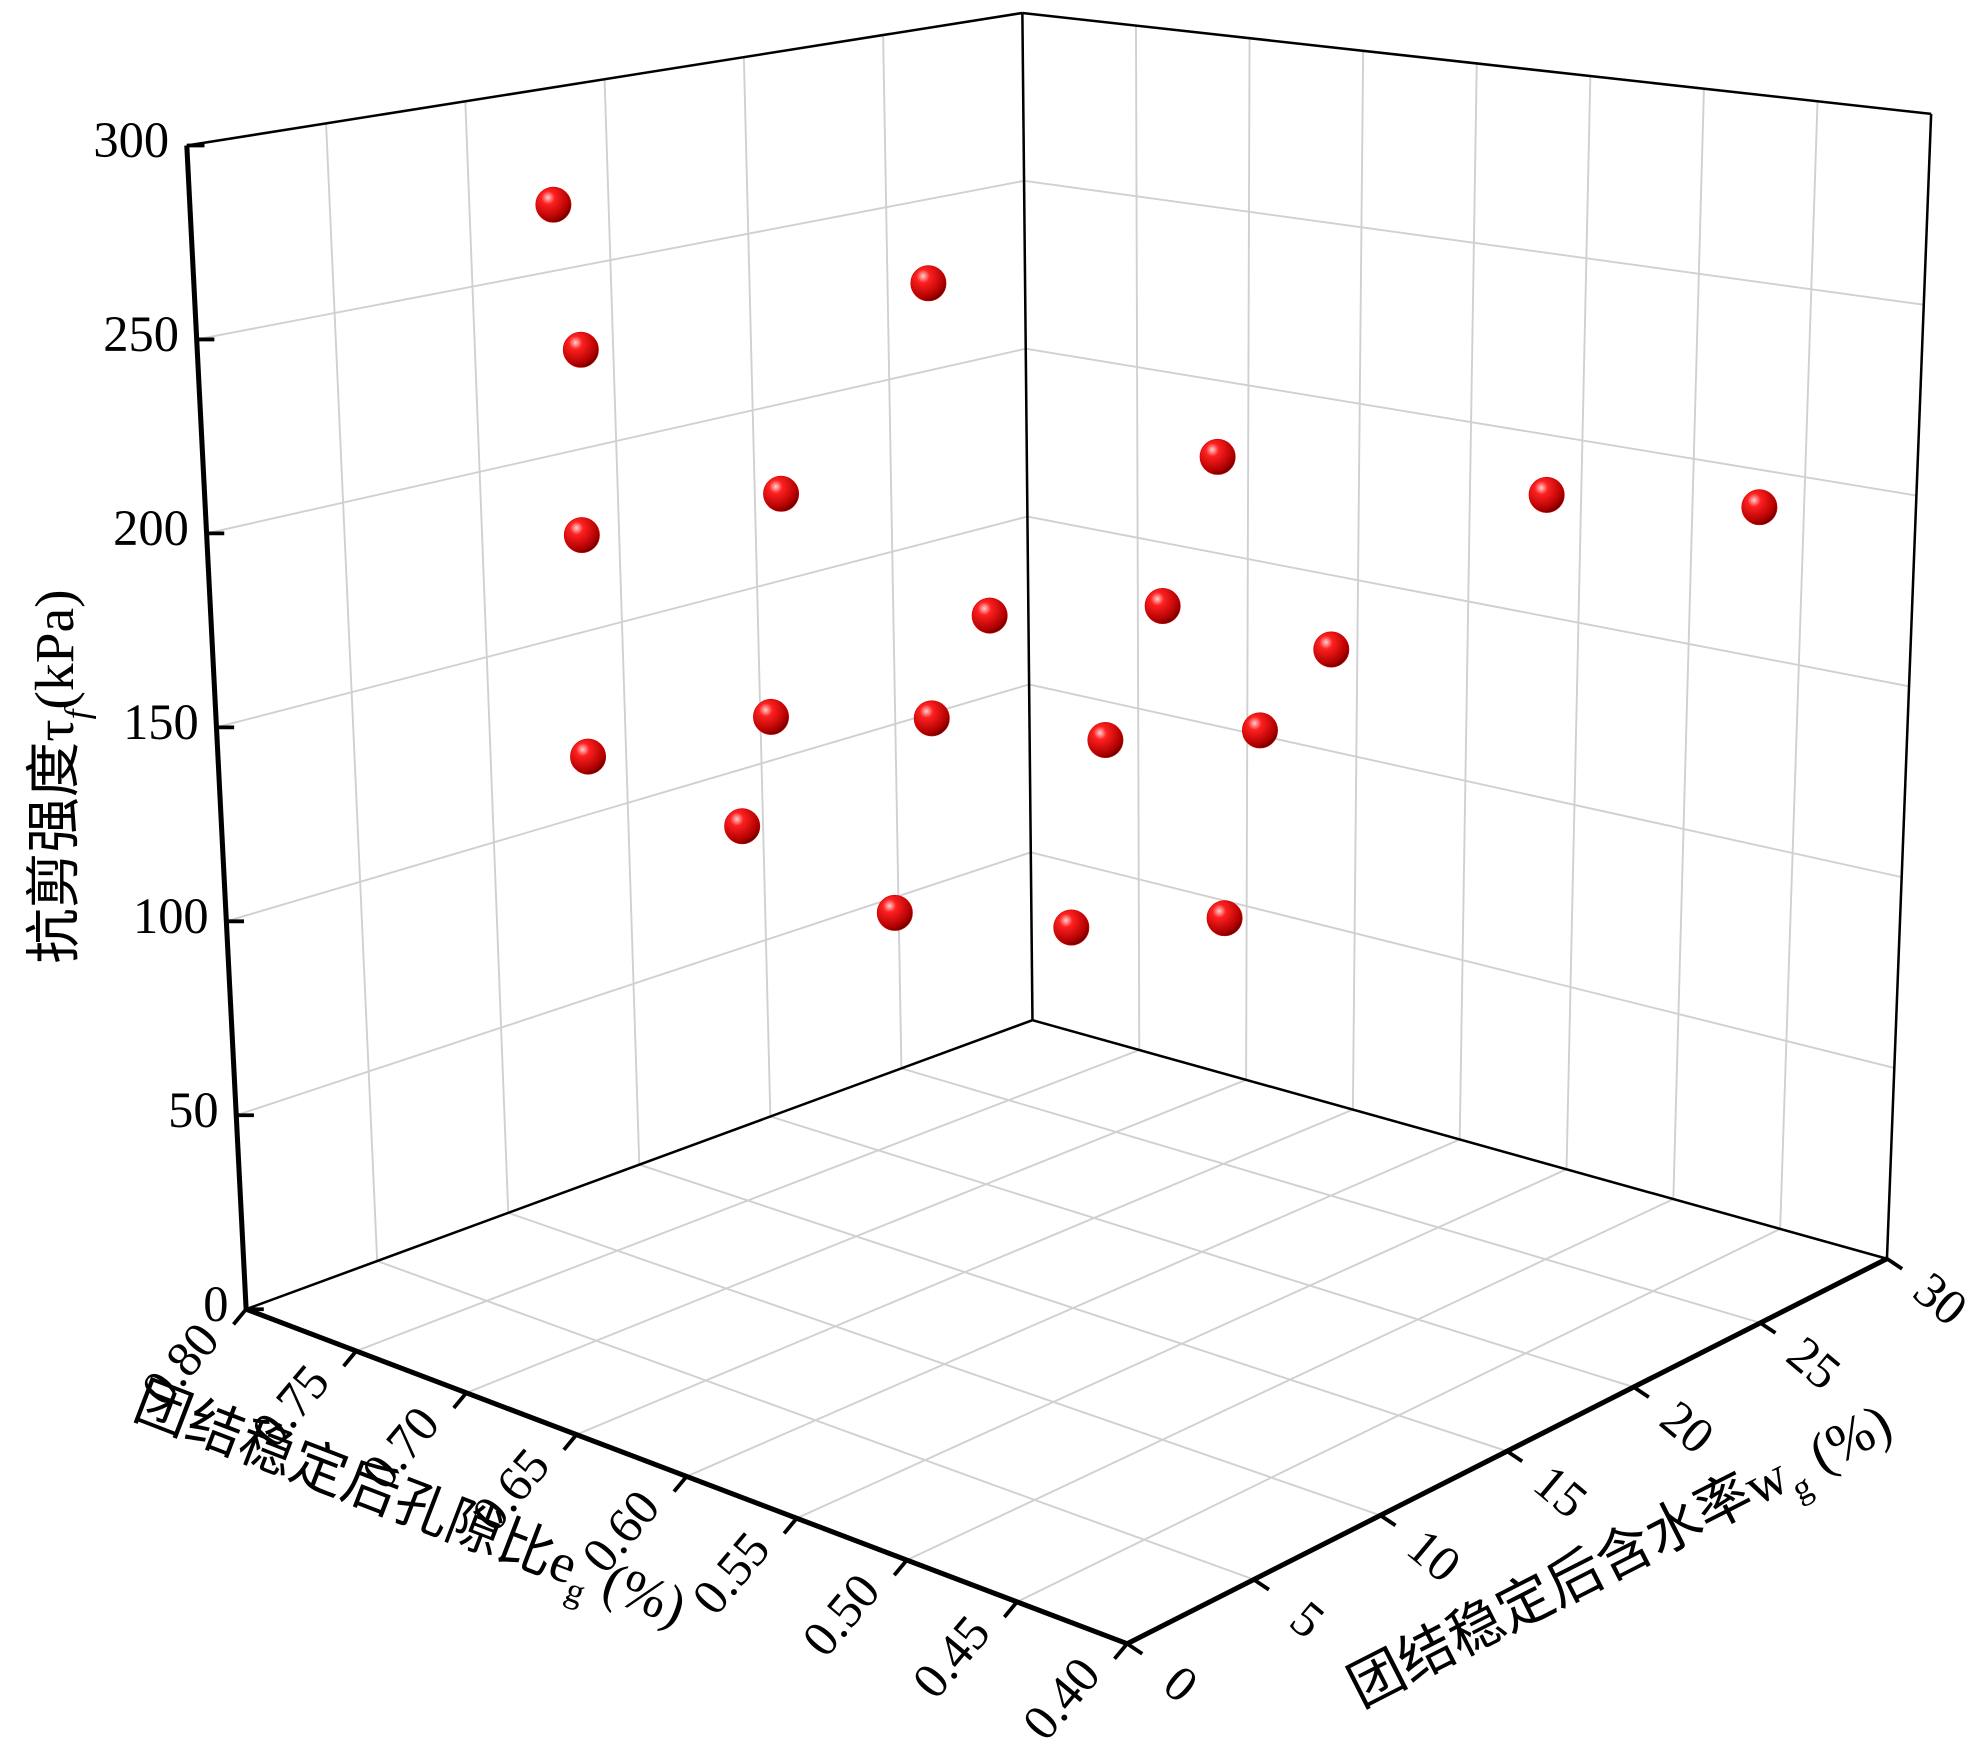 The width and height of the screenshot is (1969, 1745). Describe the element at coordinates (1180, 1683) in the screenshot. I see `y-tick-label: 0` at that location.